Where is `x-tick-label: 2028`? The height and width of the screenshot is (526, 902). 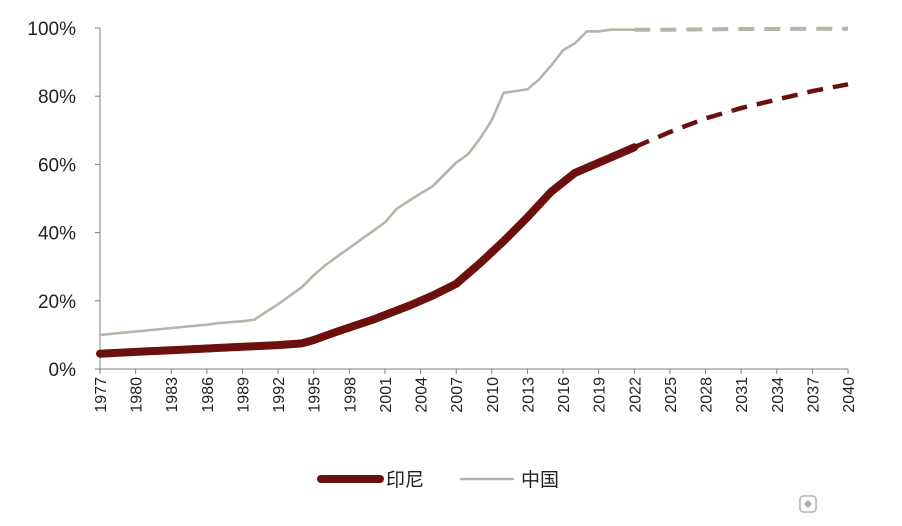
x-tick-label: 2028 is located at coordinates (707, 395).